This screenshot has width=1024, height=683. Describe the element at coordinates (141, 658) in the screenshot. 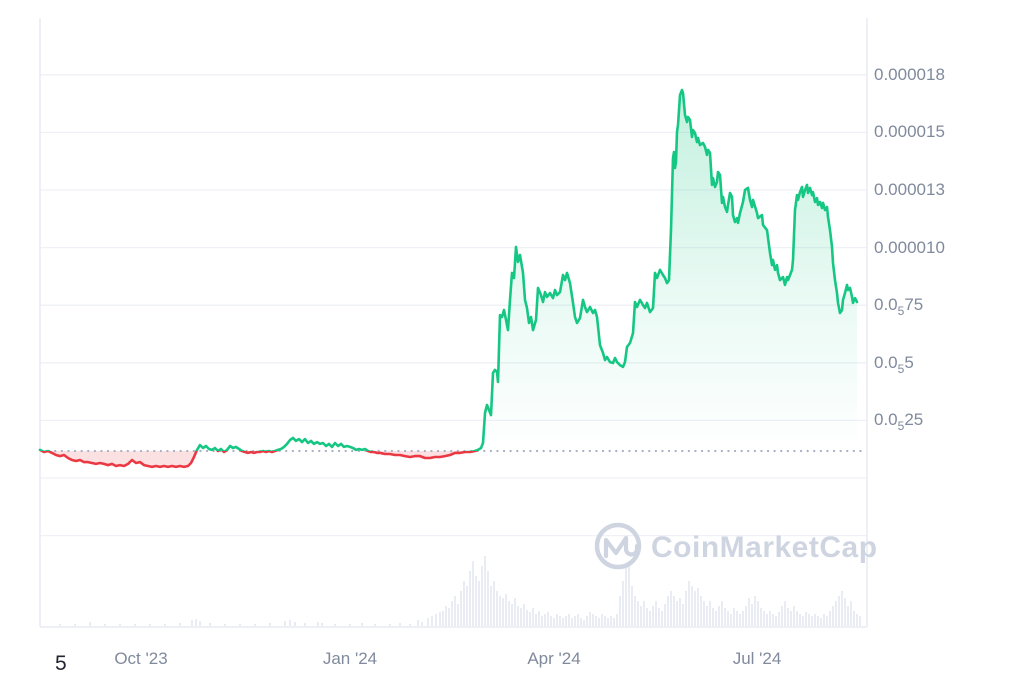

I see `x-axis-label: Oct '23` at that location.